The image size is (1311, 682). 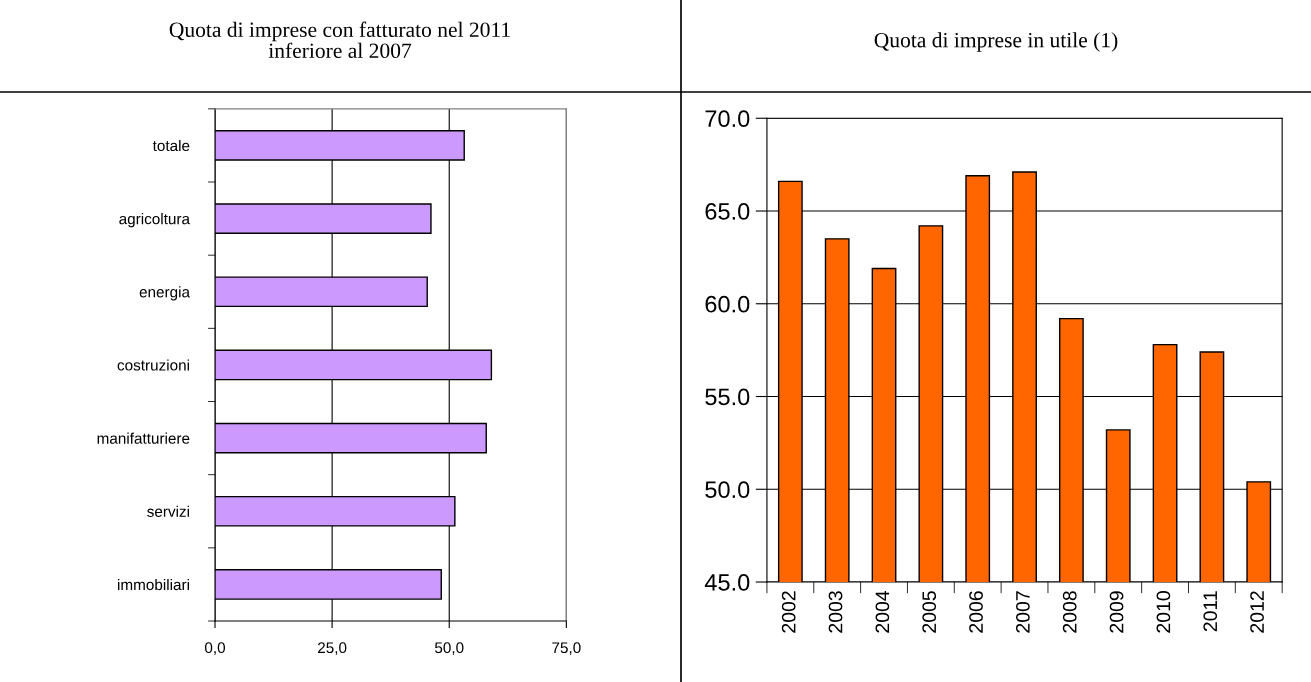 I want to click on y-tick-label: 65.0, so click(x=727, y=211).